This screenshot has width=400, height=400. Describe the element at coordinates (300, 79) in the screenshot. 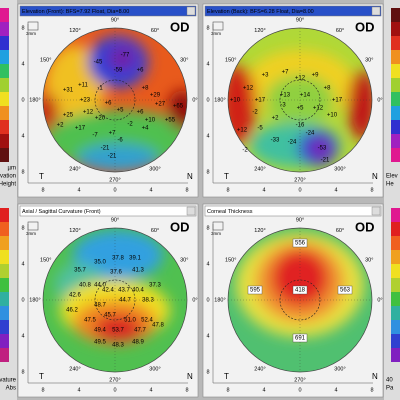

I see `map-value: +12` at that location.